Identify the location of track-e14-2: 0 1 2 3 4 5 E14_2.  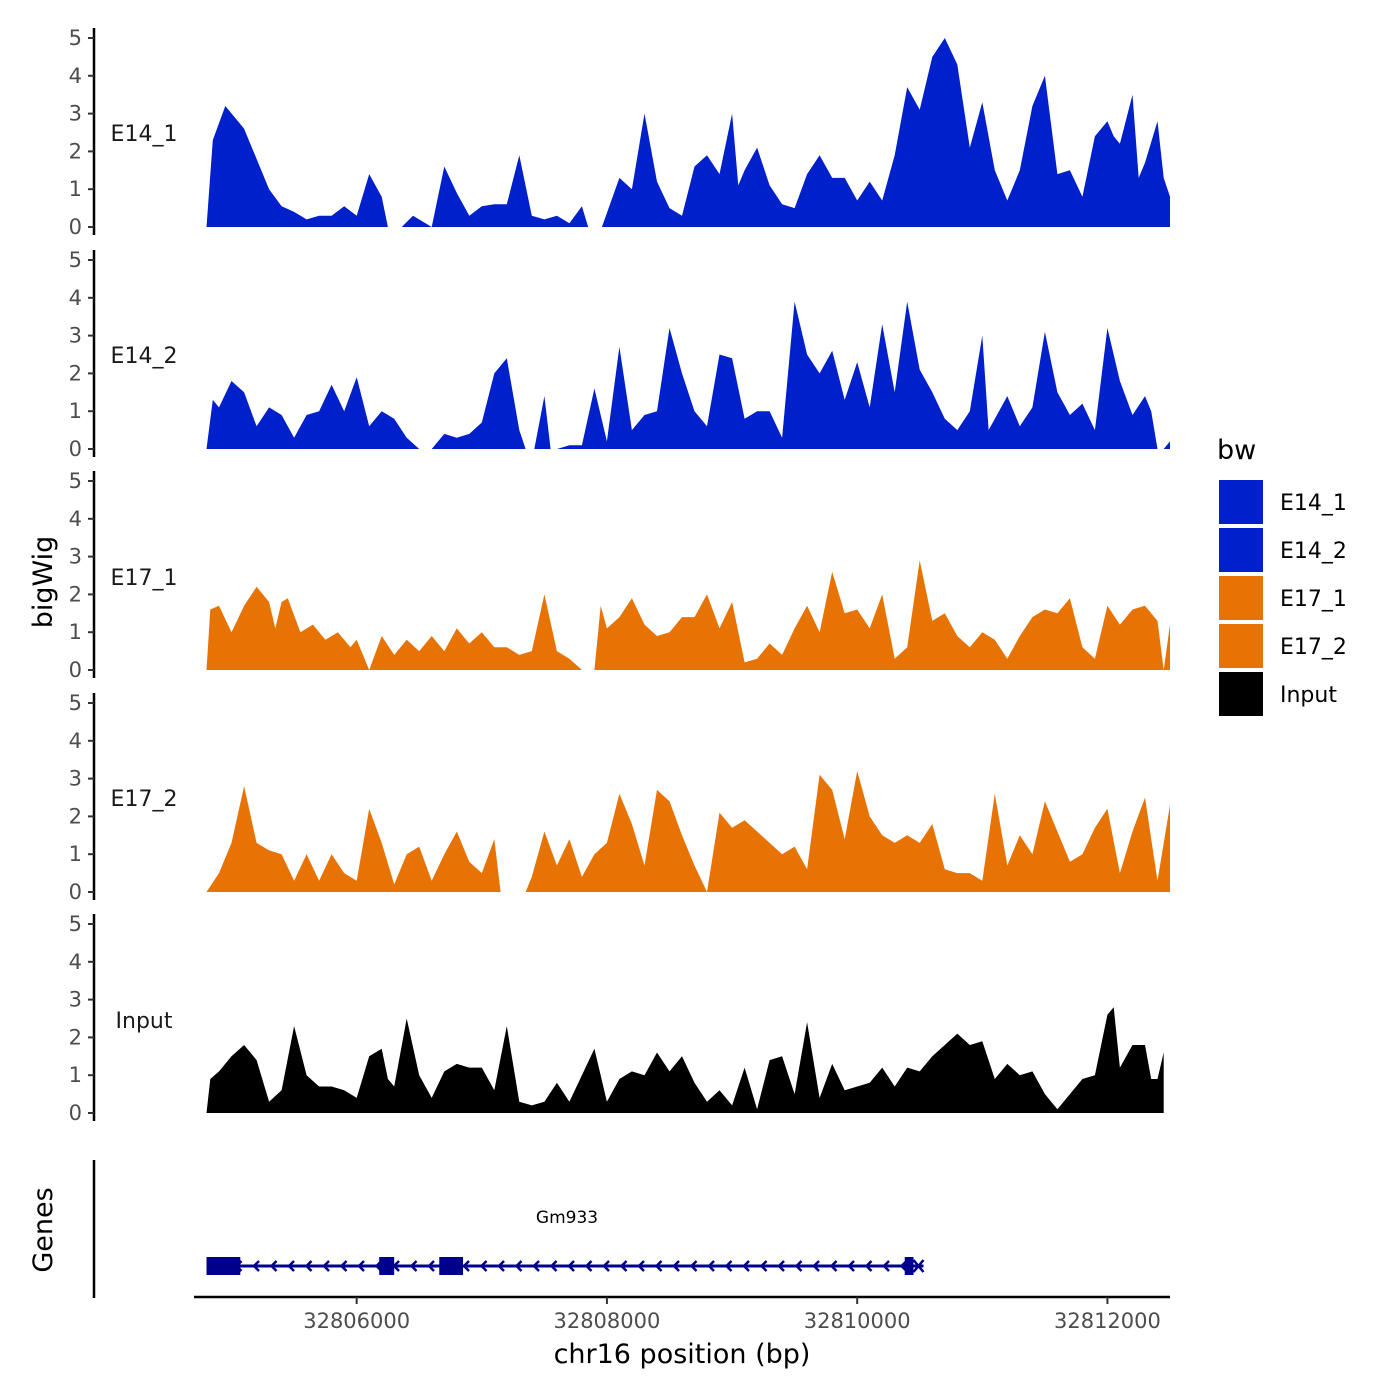
(619, 354).